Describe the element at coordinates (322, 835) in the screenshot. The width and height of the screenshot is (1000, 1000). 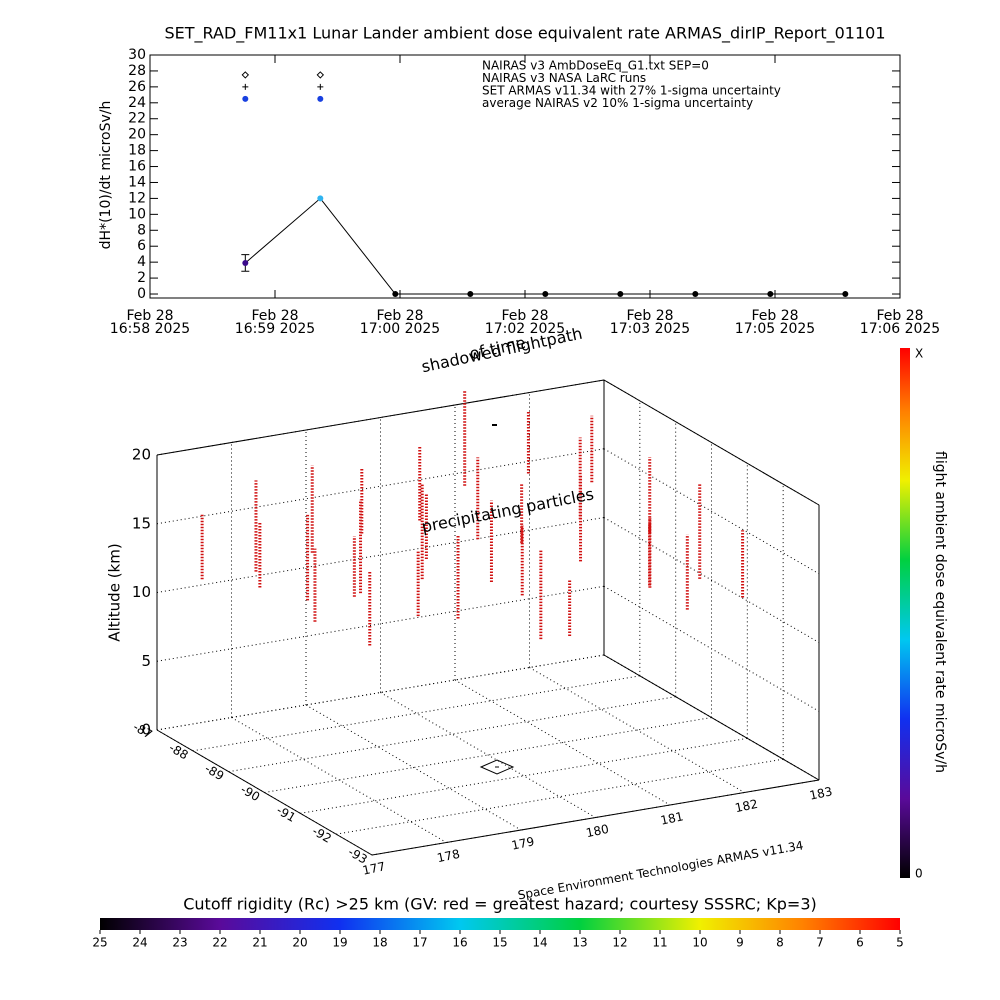
I see `lat-tick-label: -92` at that location.